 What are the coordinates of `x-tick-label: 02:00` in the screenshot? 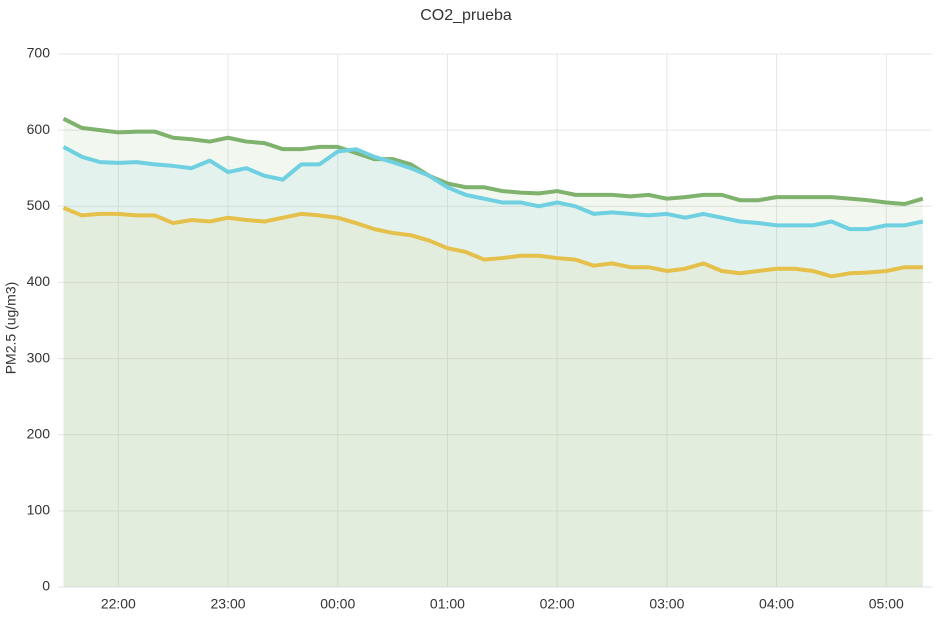 It's located at (557, 604).